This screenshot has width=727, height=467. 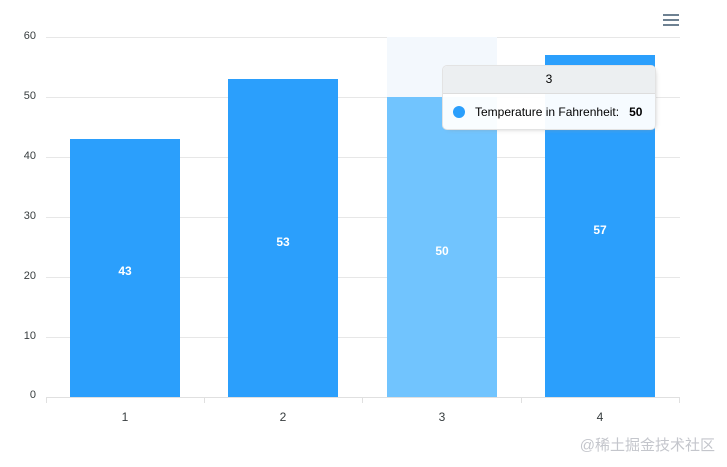 I want to click on watermark: @稀土掘金技术社区, so click(x=647, y=445).